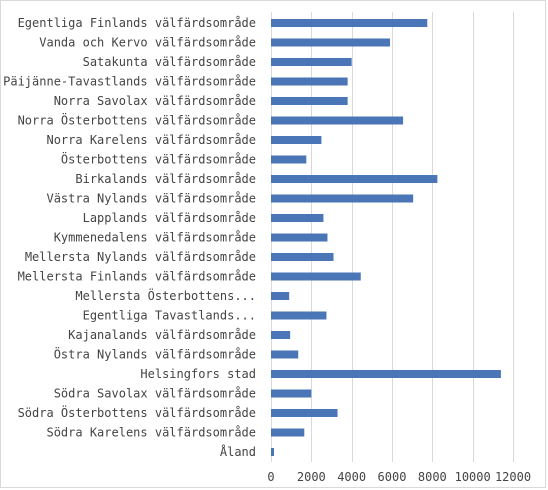 This screenshot has width=548, height=490. I want to click on category-label: Österbottens välfärdsområde, so click(158, 159).